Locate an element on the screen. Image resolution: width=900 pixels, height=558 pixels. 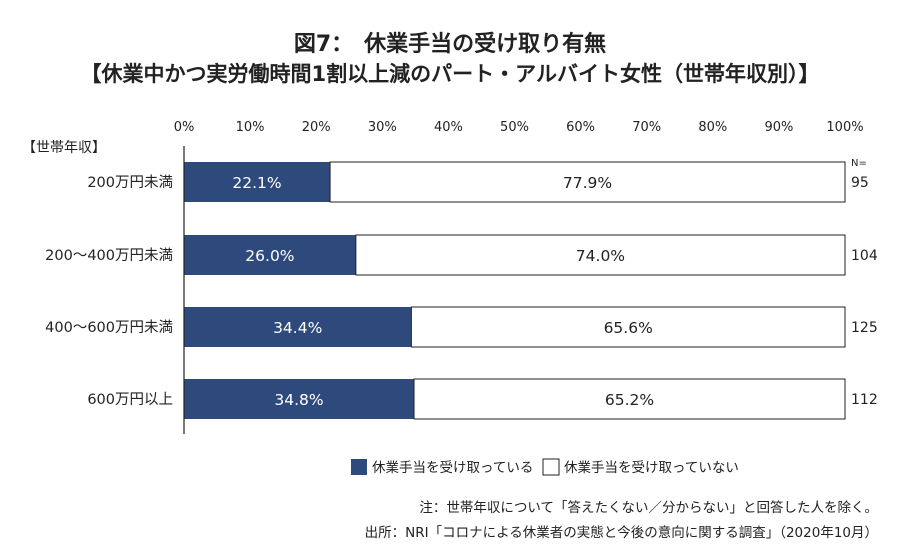
bar-value-label: 34.8% is located at coordinates (298, 400).